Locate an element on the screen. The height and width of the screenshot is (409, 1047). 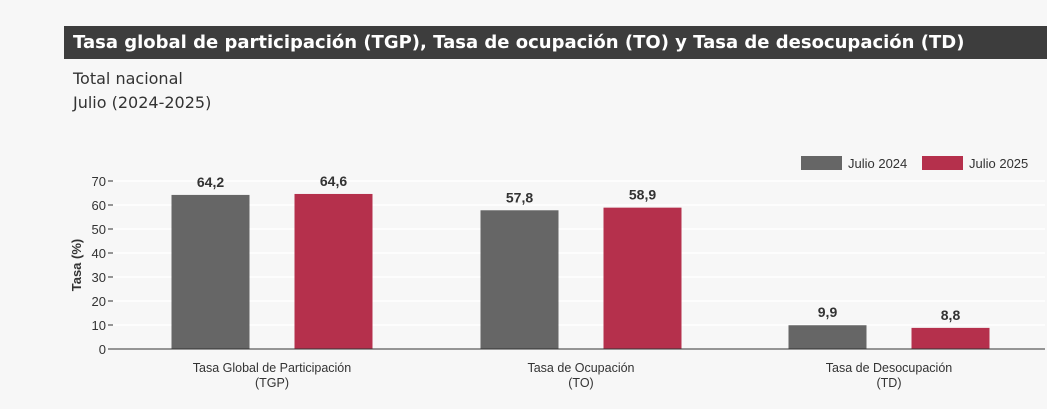
data-label: 9,9 is located at coordinates (828, 312).